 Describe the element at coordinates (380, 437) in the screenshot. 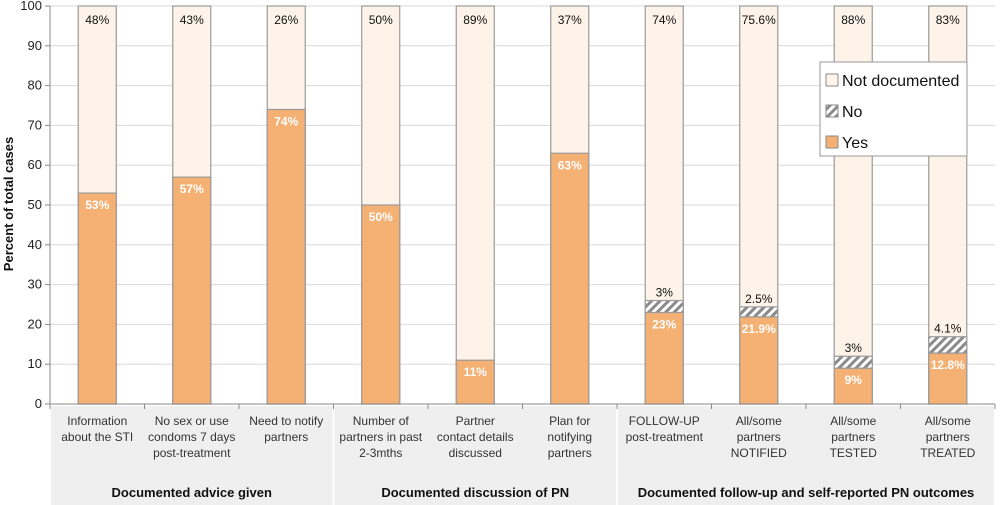

I see `x-tick-label: partners in past` at that location.